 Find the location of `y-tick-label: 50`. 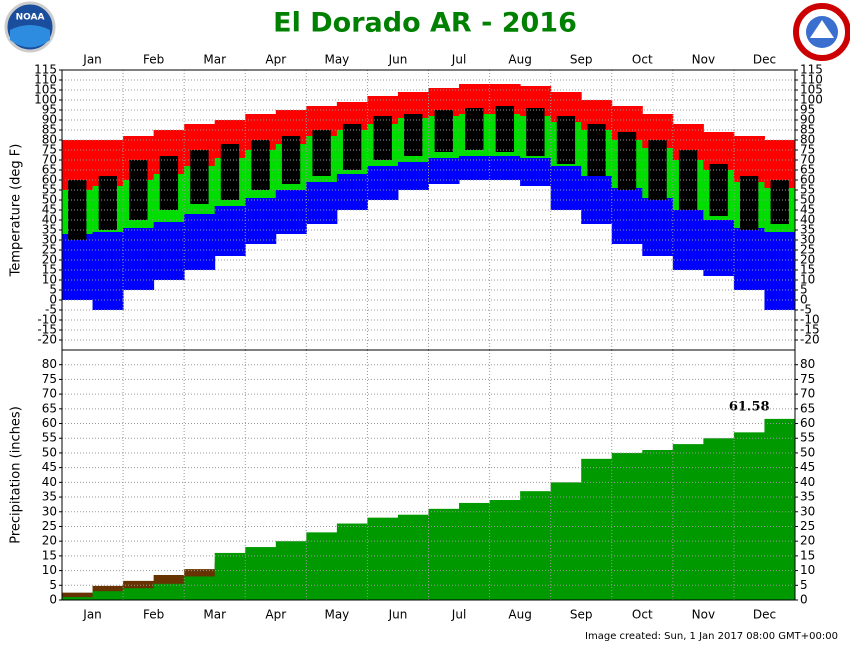

y-tick-label: 50 is located at coordinates (807, 452).